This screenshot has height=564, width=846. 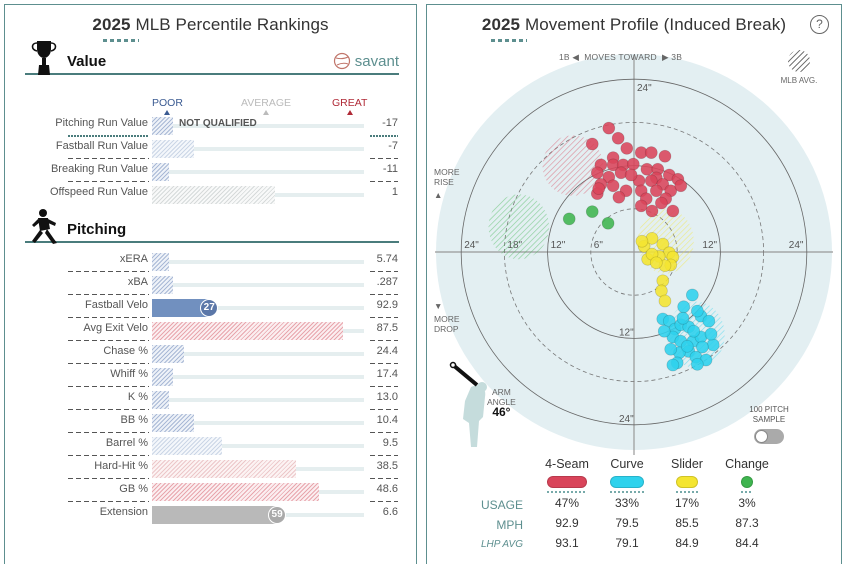 I want to click on metric-value: 13.0, so click(x=387, y=397).